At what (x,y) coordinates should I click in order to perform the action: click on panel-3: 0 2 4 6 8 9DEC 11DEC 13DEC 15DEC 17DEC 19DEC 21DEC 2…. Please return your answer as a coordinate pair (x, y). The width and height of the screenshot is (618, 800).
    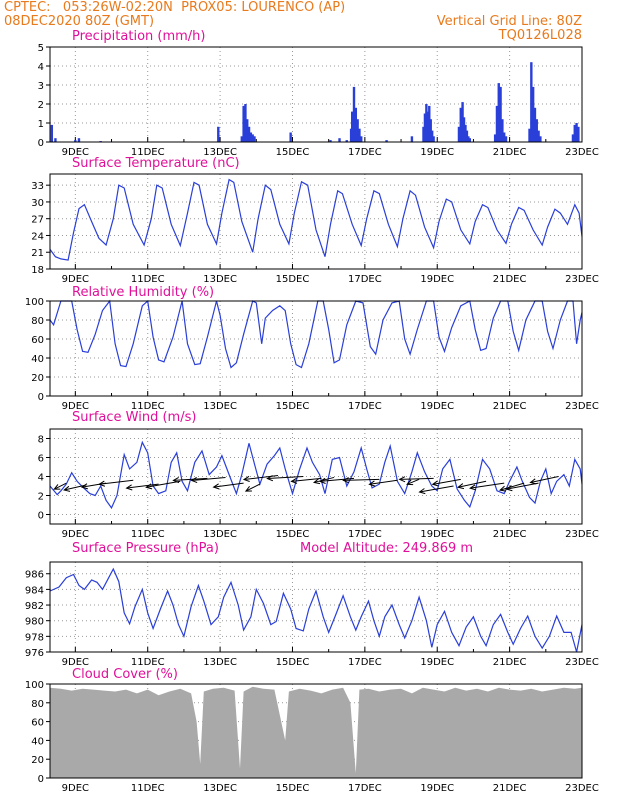
    Looking at the image, I should click on (318, 475).